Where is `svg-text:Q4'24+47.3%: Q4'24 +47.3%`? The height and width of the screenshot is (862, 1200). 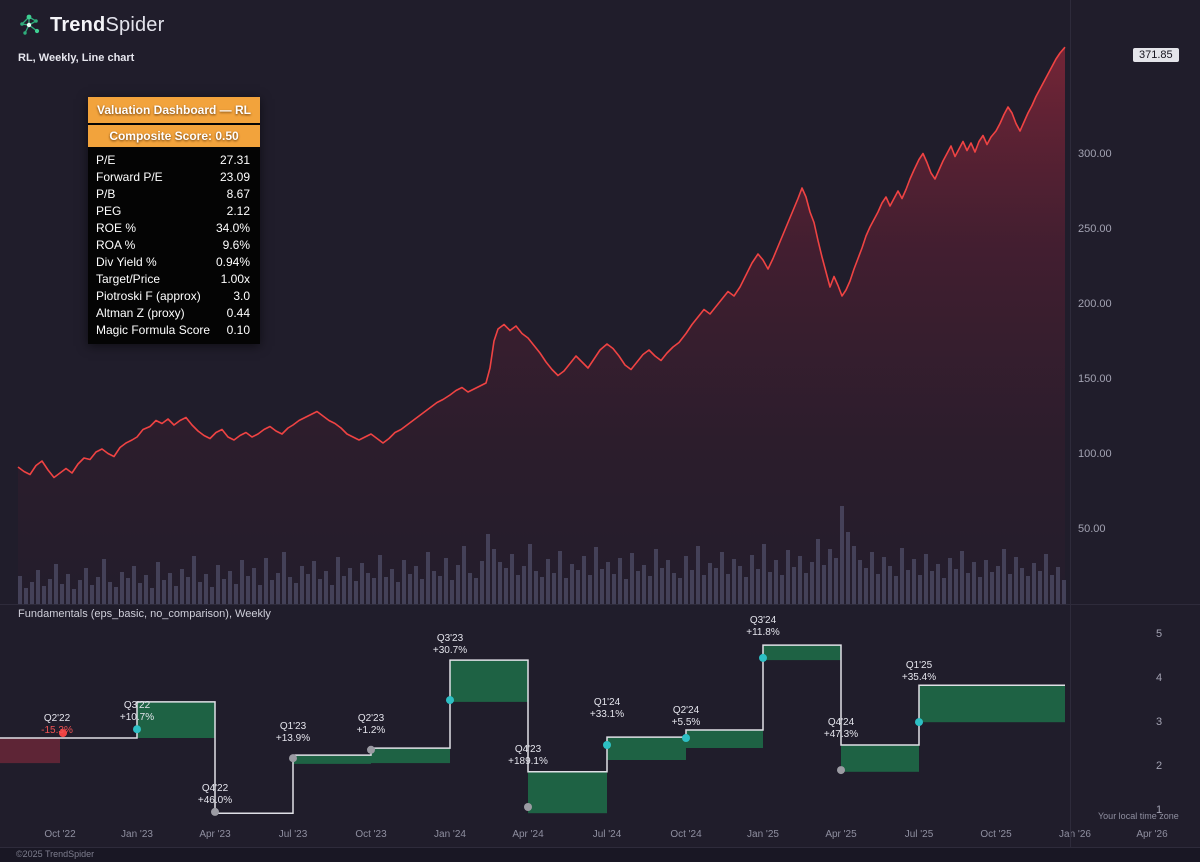 svg-text:Q4'24+47.3%: Q4'24 +47.3% is located at coordinates (841, 728).